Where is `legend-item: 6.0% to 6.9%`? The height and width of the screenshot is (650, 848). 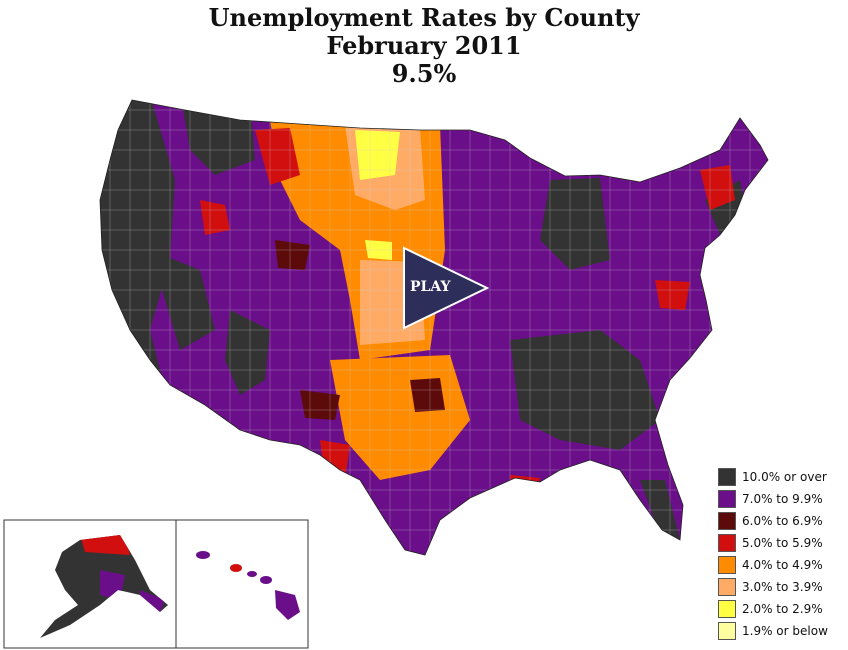
legend-item: 6.0% to 6.9% is located at coordinates (782, 521).